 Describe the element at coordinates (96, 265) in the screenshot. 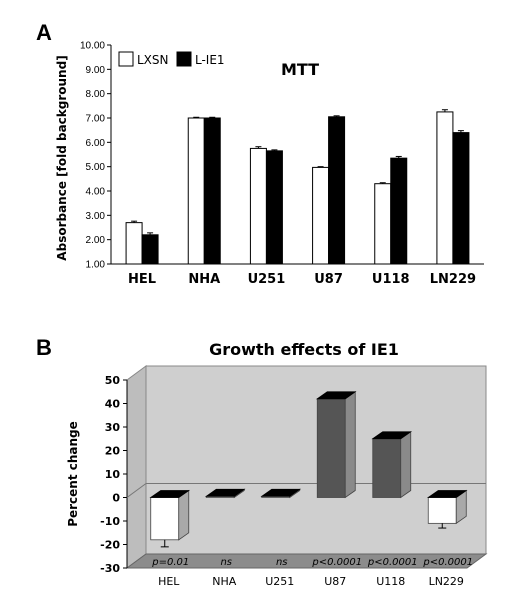

I see `chart-a-ytick-label: 1.00` at that location.